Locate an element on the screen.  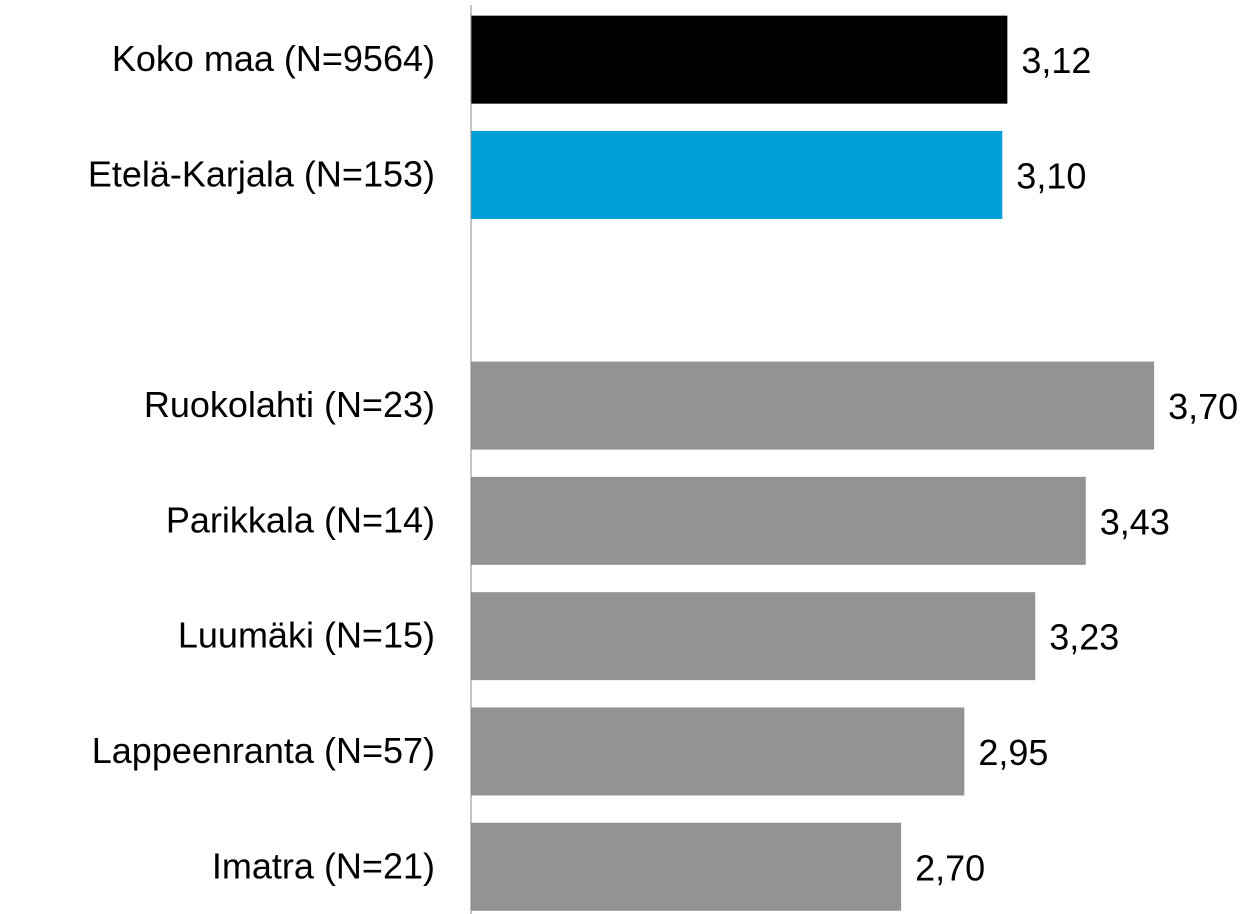
value-label: 3,43 is located at coordinates (1135, 521).